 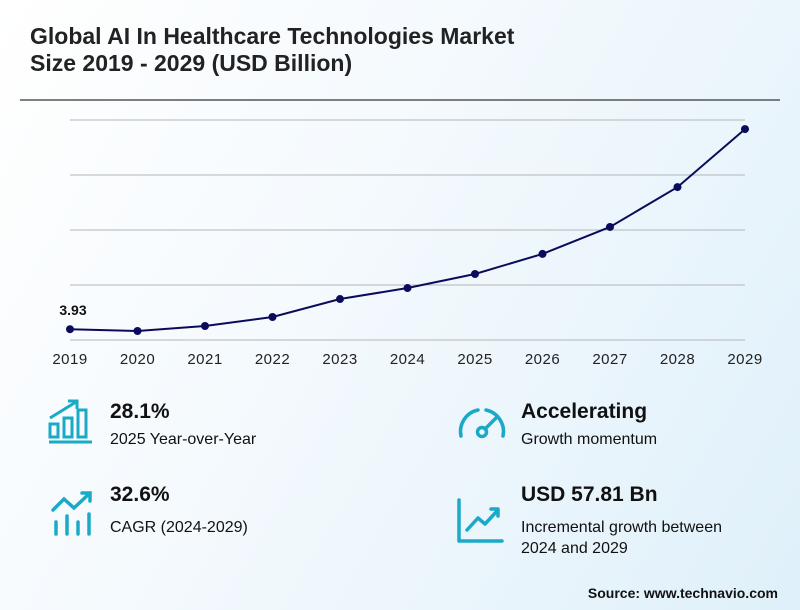 I want to click on x-tick-label: 2019, so click(x=69, y=359).